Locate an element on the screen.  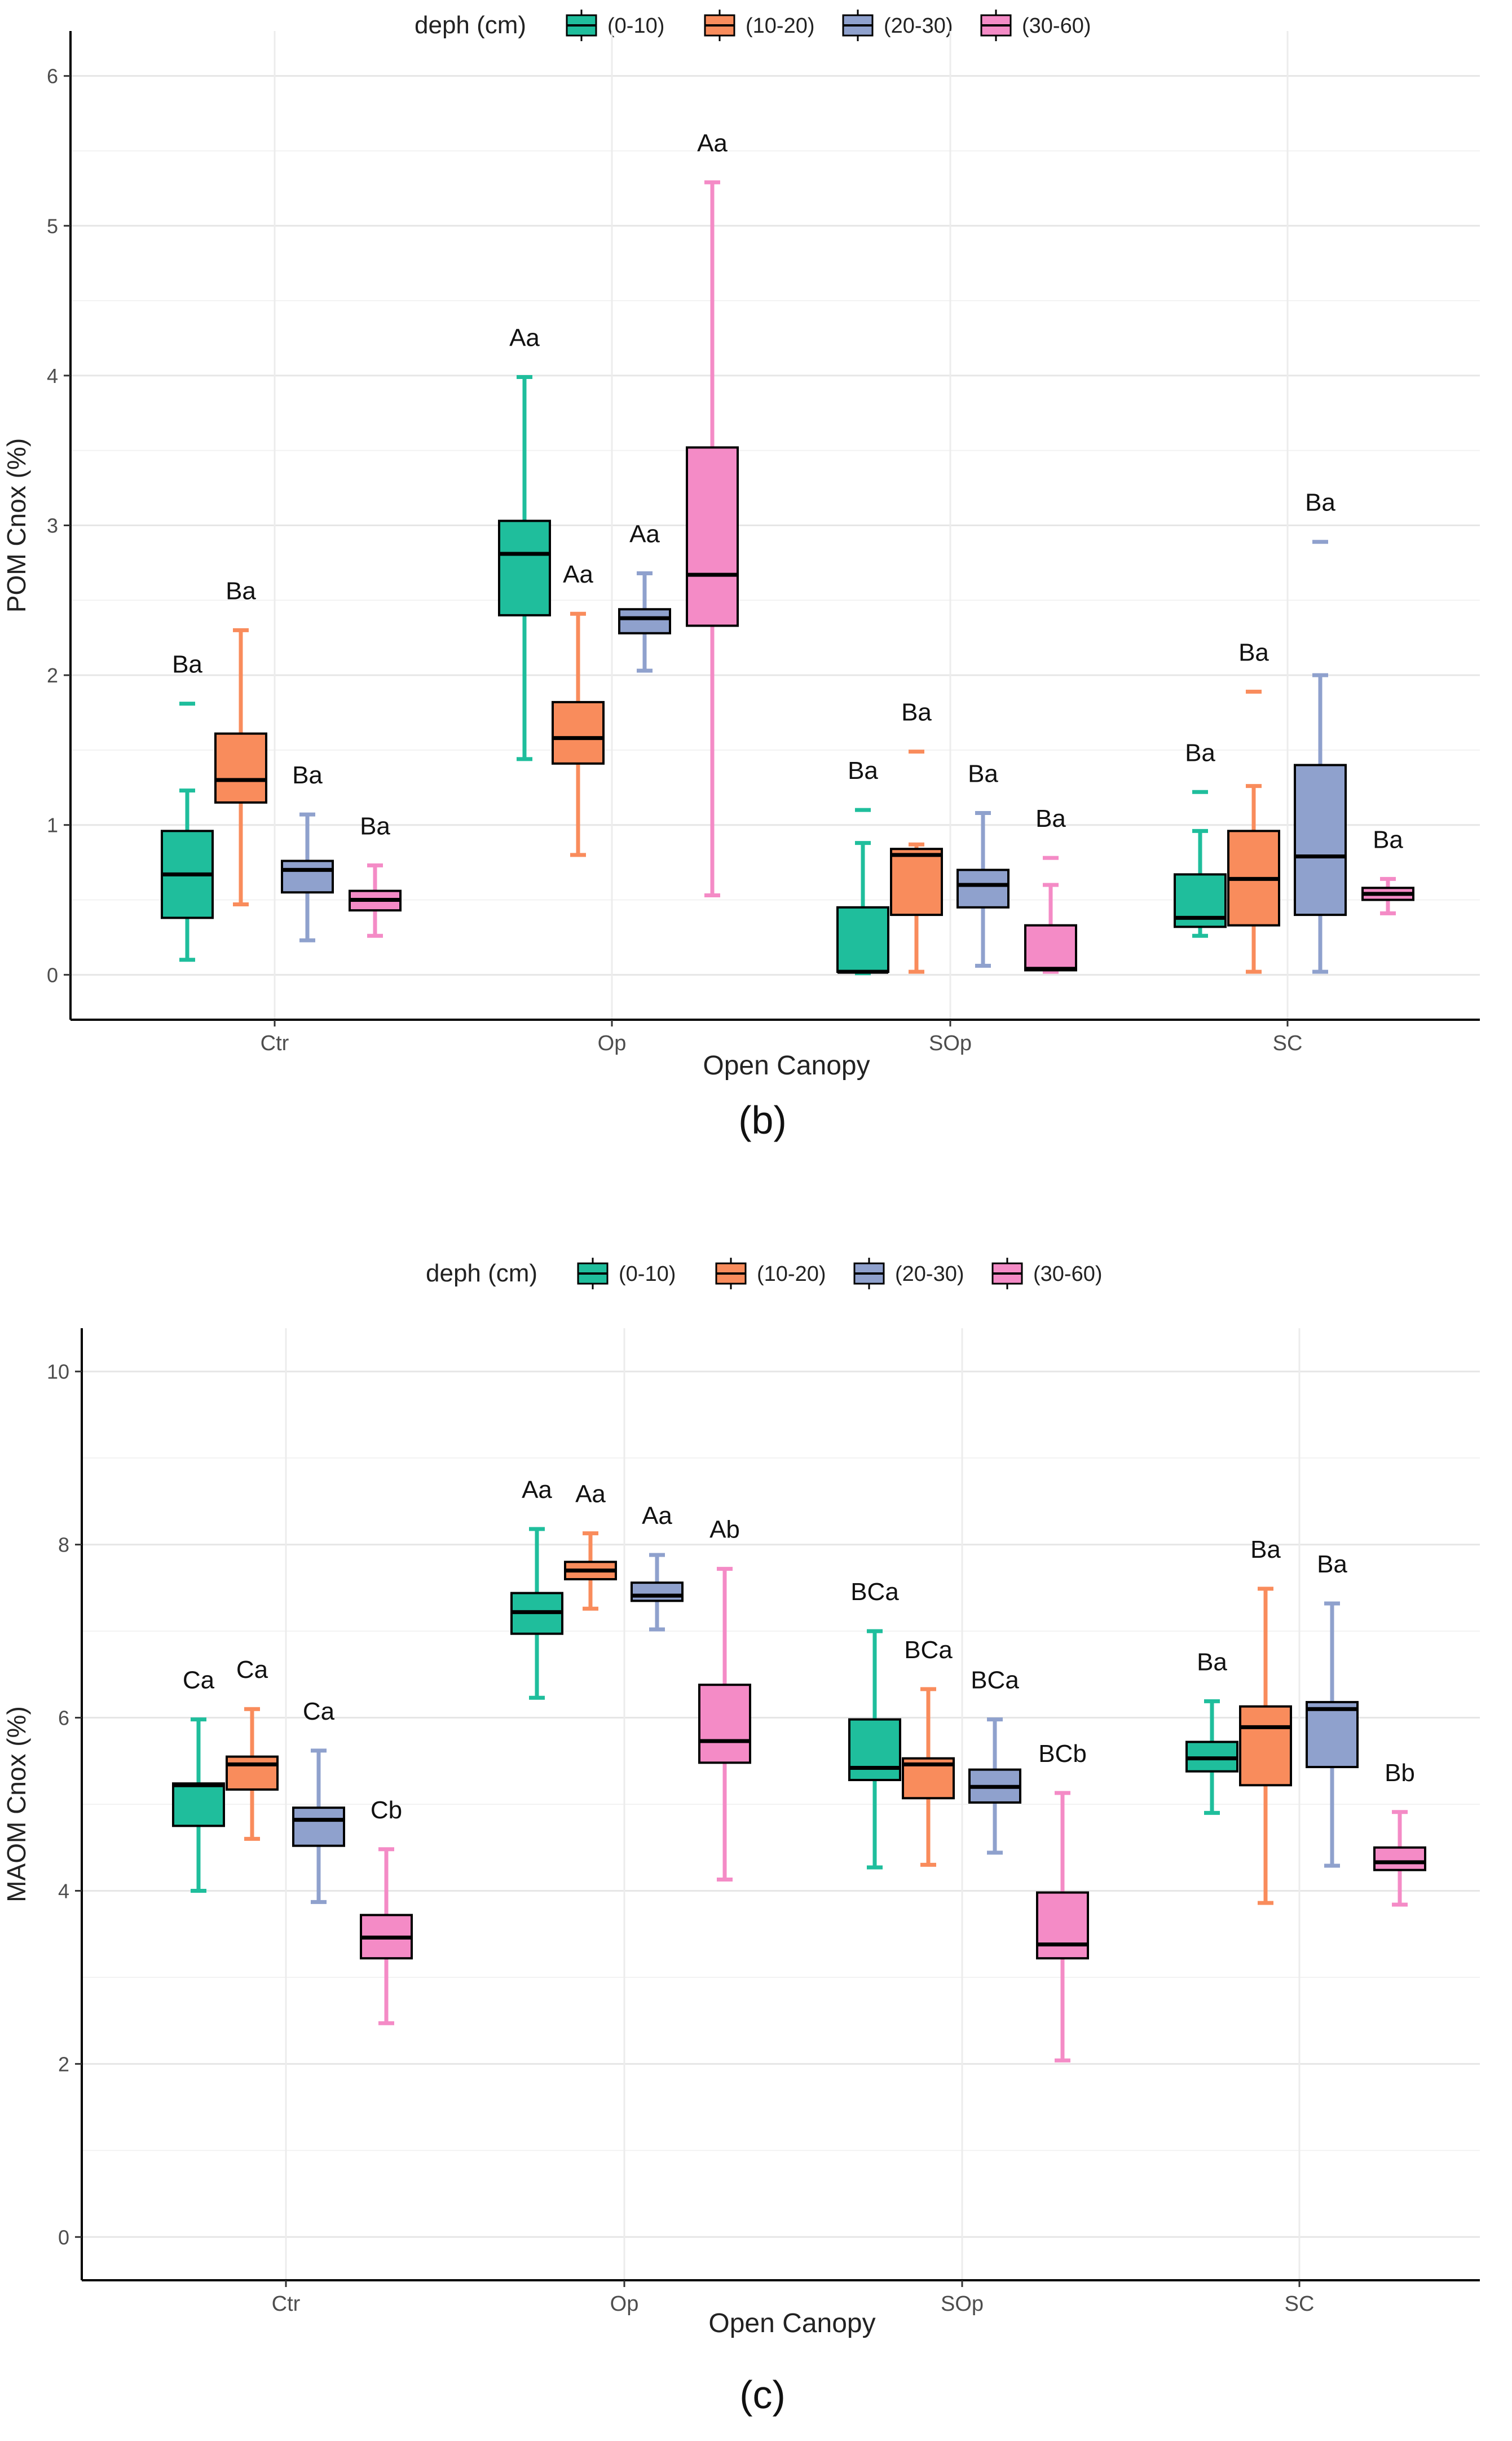
box-group-sop: Ba Ba Ba Ba is located at coordinates (957, 837).